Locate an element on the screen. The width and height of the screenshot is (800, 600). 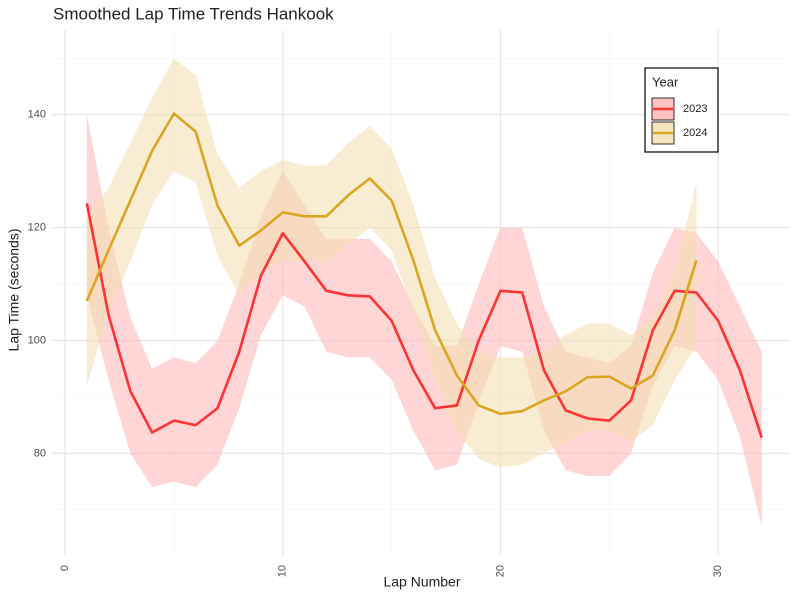
y-axis-label: Lap Time (seconds) is located at coordinates (14, 290).